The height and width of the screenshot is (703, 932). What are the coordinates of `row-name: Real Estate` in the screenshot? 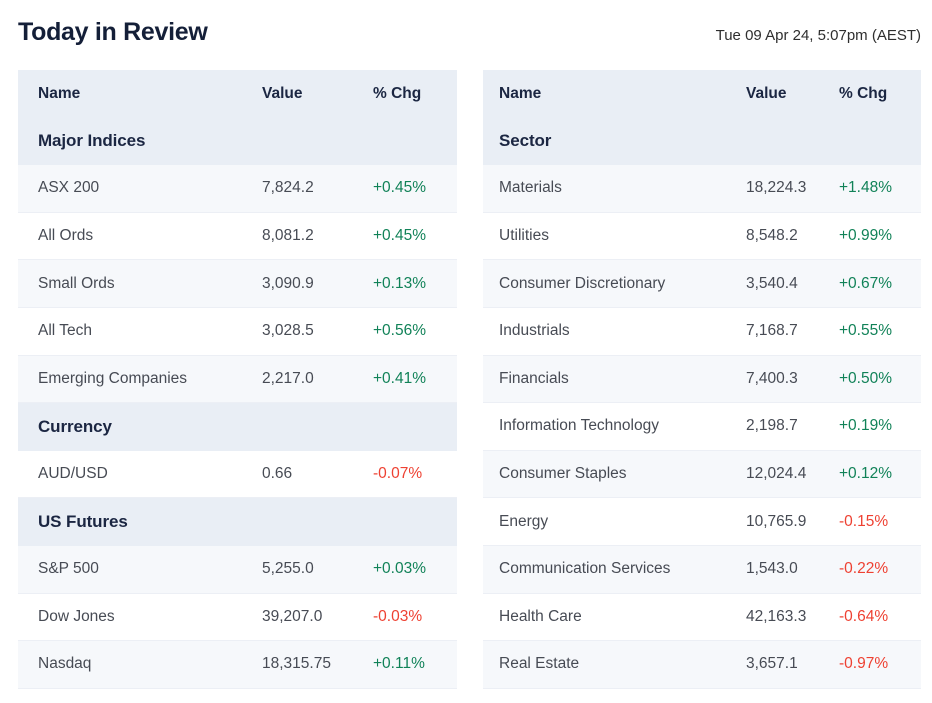 It's located at (539, 664).